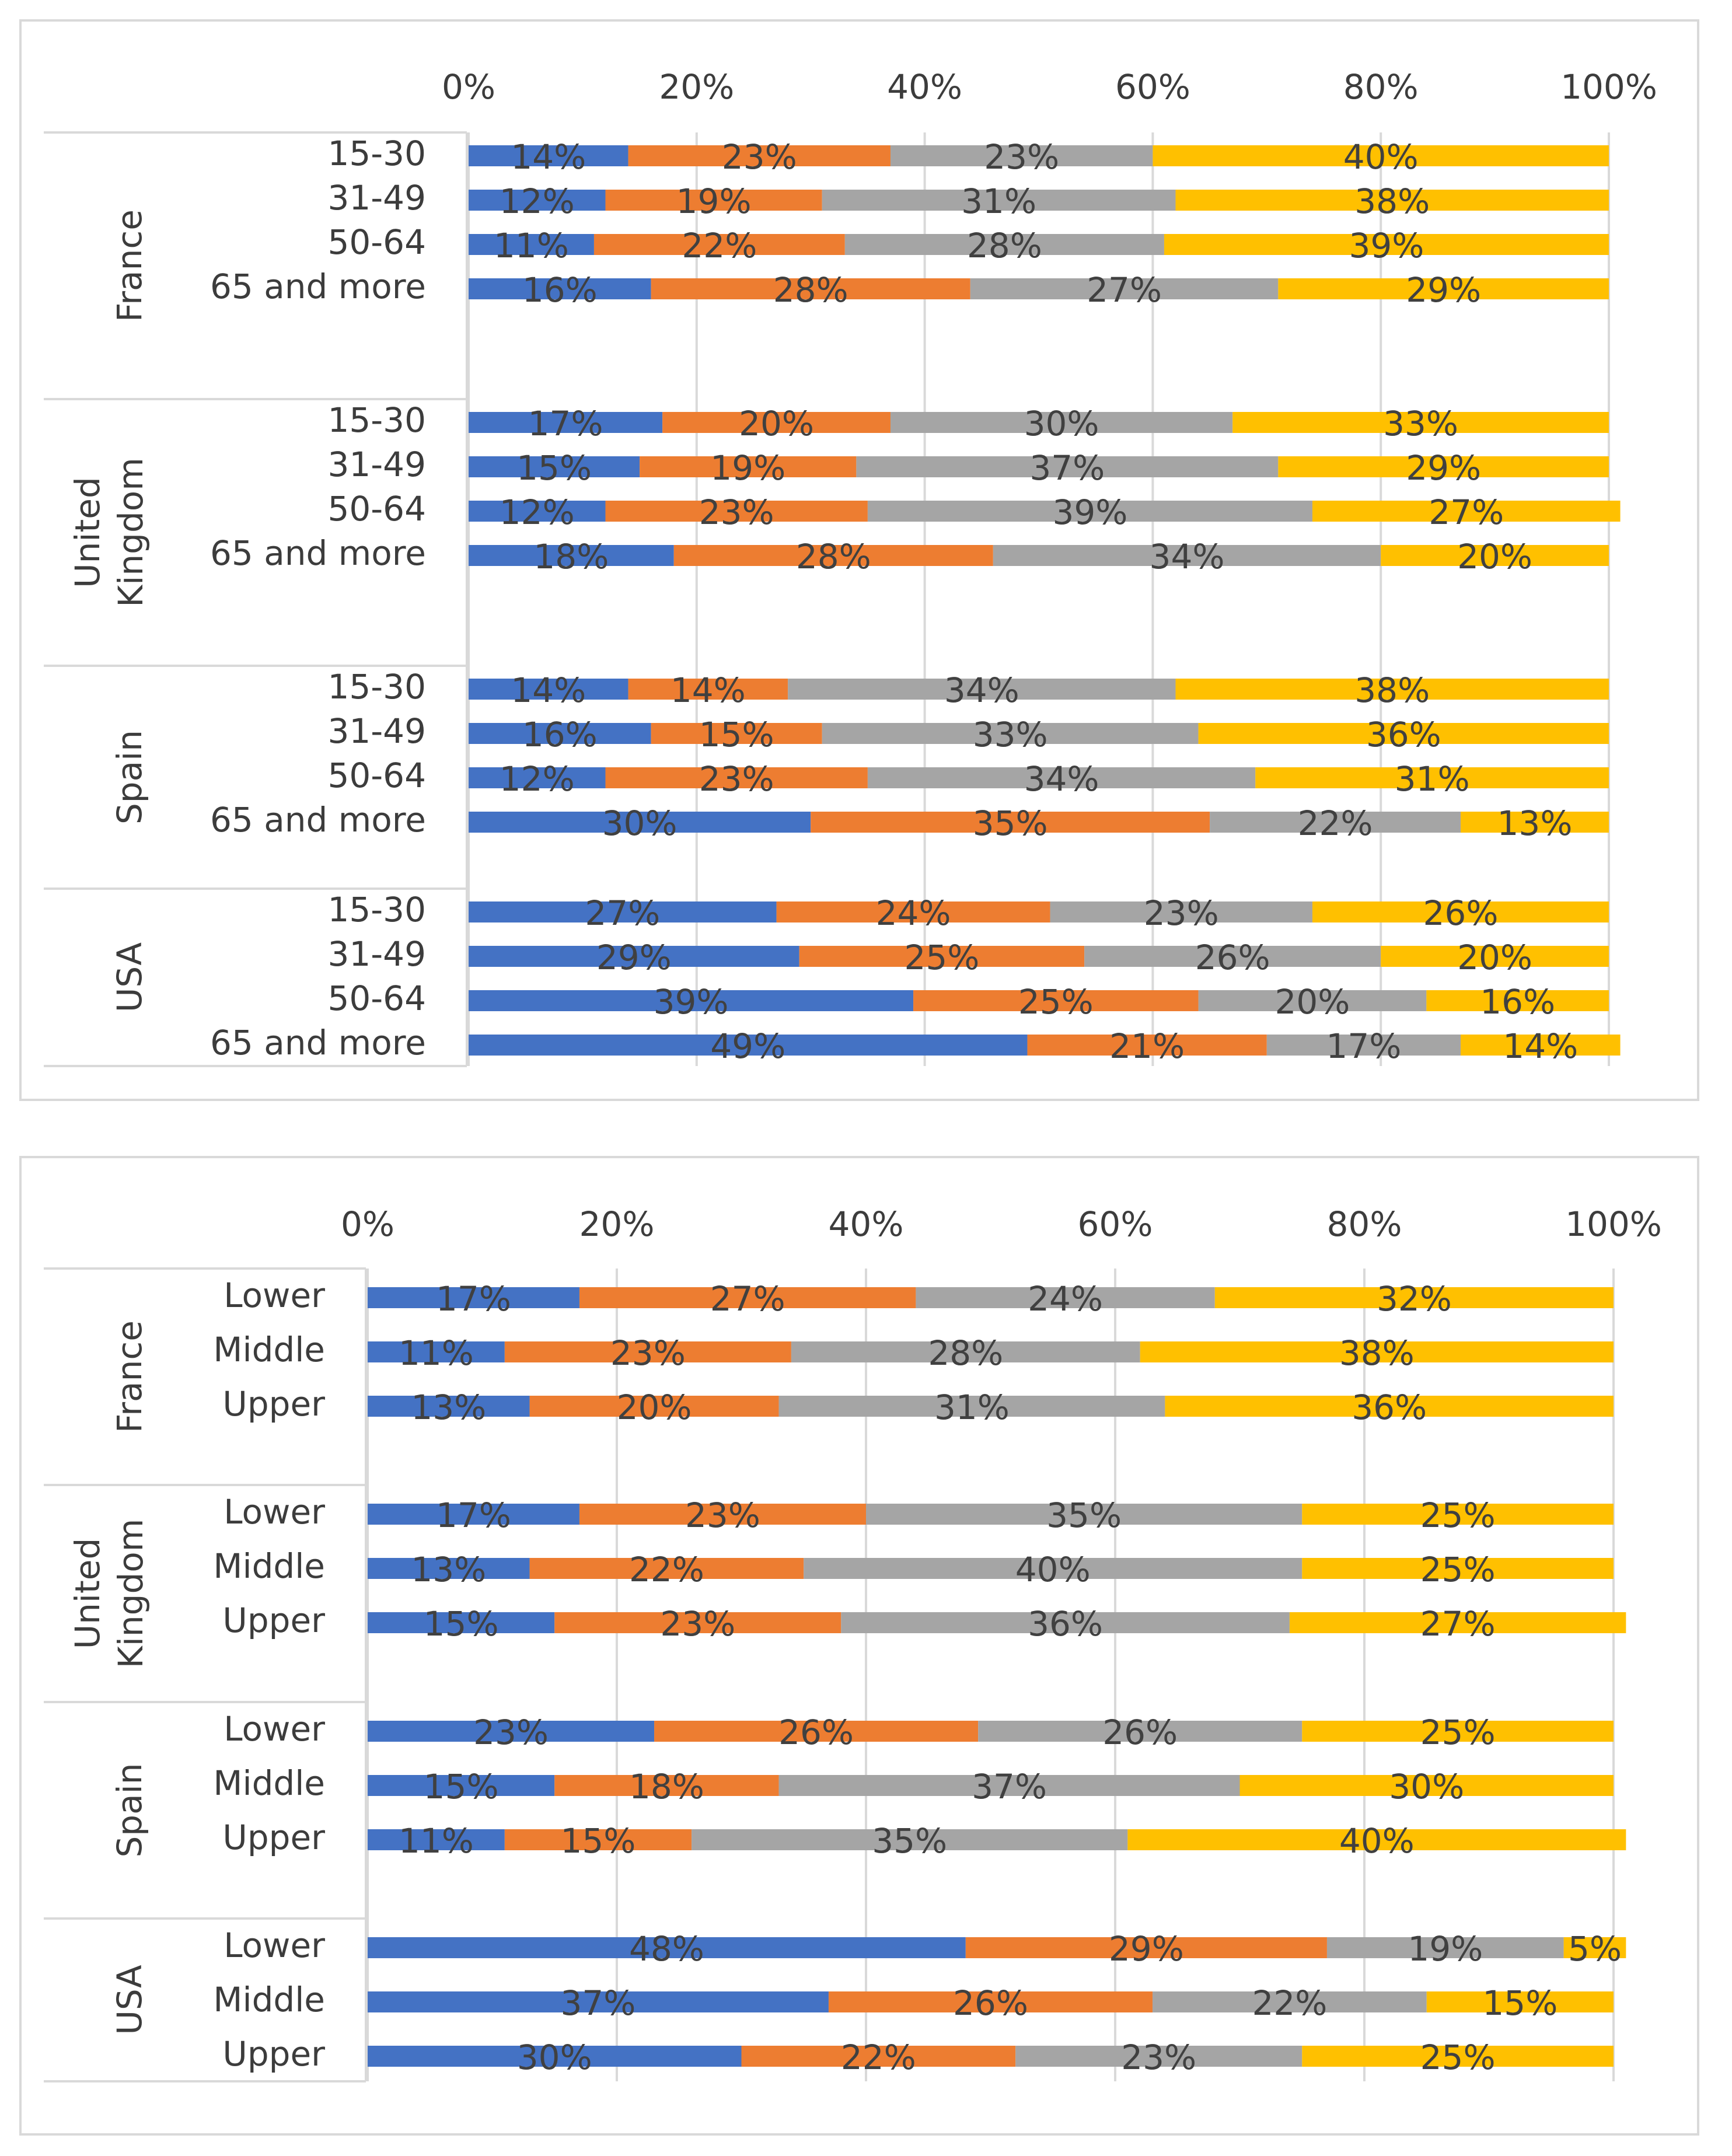  Describe the element at coordinates (376, 731) in the screenshot. I see `category-label: 31-49` at that location.